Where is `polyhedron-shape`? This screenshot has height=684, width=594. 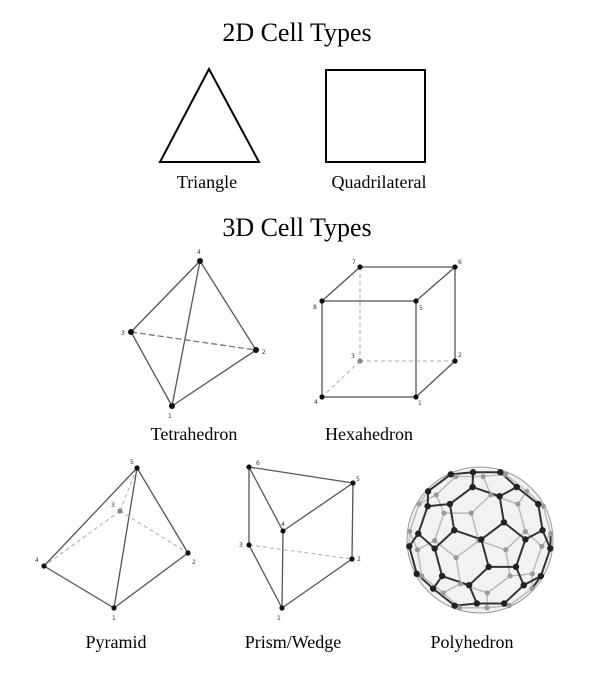 polyhedron-shape is located at coordinates (480, 540).